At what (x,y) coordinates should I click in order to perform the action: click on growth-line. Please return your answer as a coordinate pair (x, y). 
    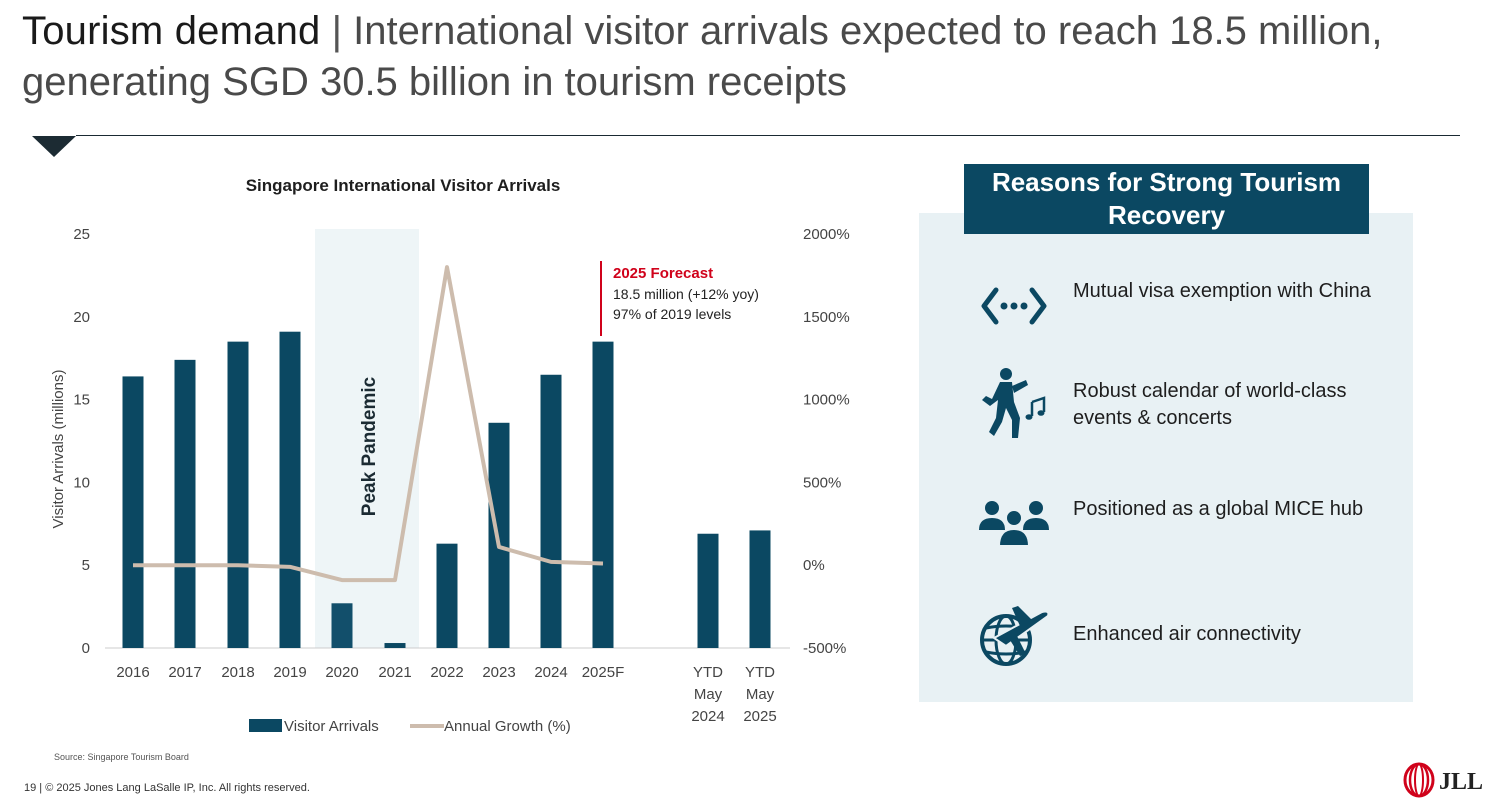
    Looking at the image, I should click on (368, 424).